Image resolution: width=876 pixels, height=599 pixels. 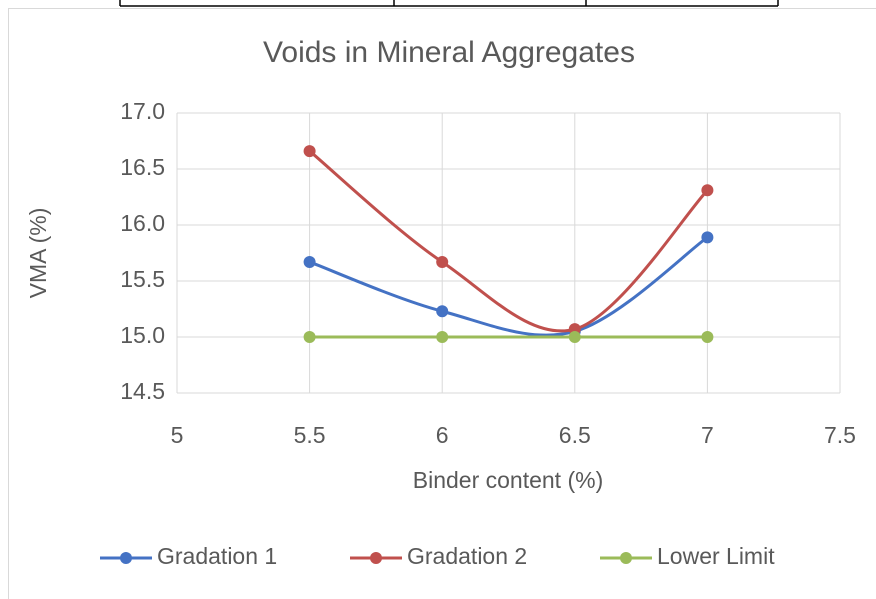 What do you see at coordinates (217, 556) in the screenshot?
I see `legend-label: Gradation 1` at bounding box center [217, 556].